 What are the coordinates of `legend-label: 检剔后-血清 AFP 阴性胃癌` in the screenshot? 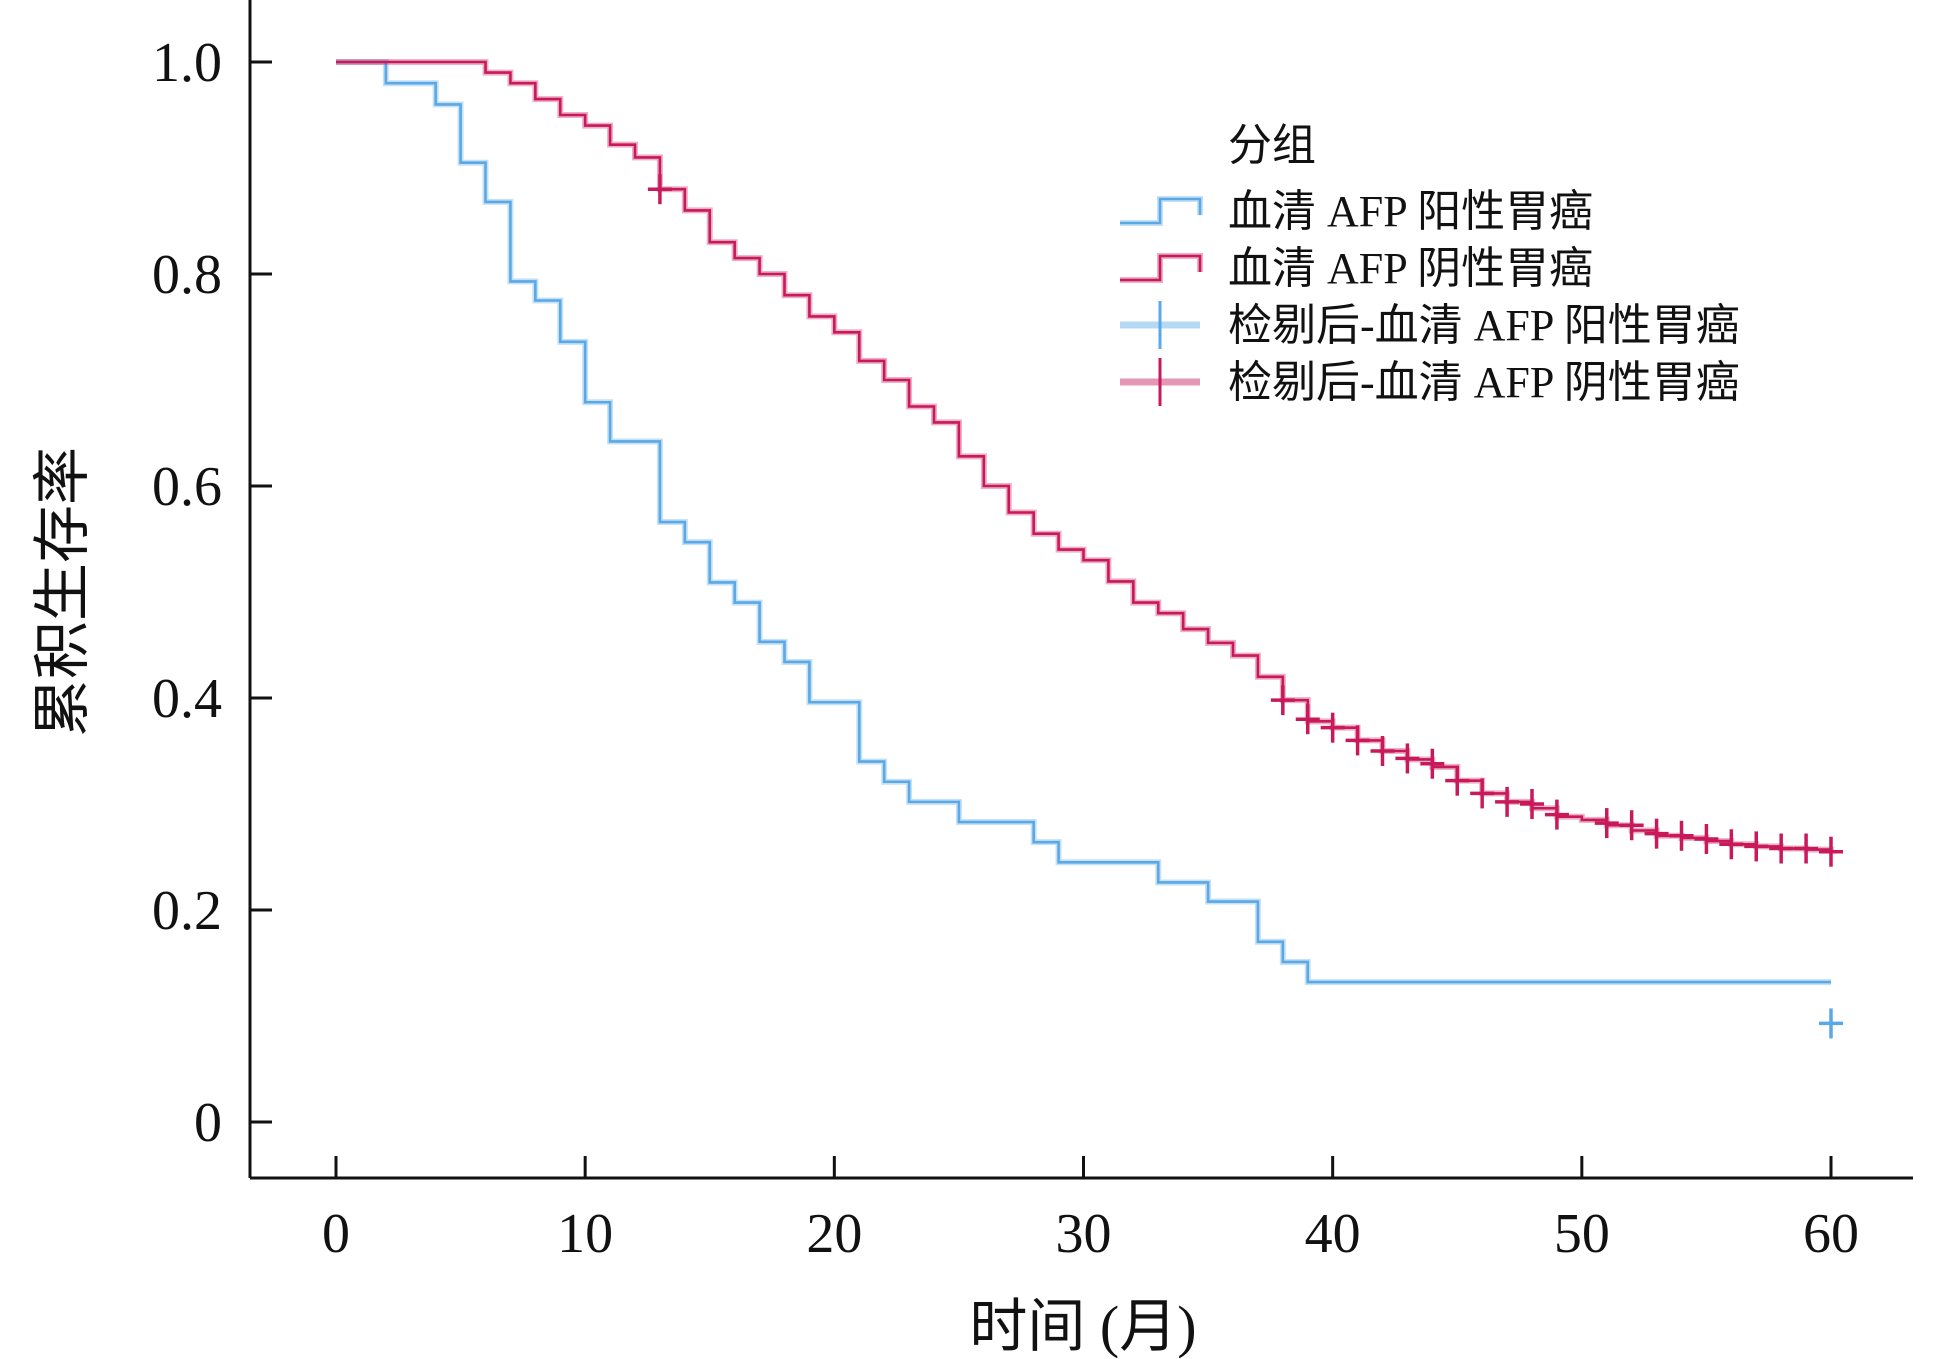 It's located at (1484, 382).